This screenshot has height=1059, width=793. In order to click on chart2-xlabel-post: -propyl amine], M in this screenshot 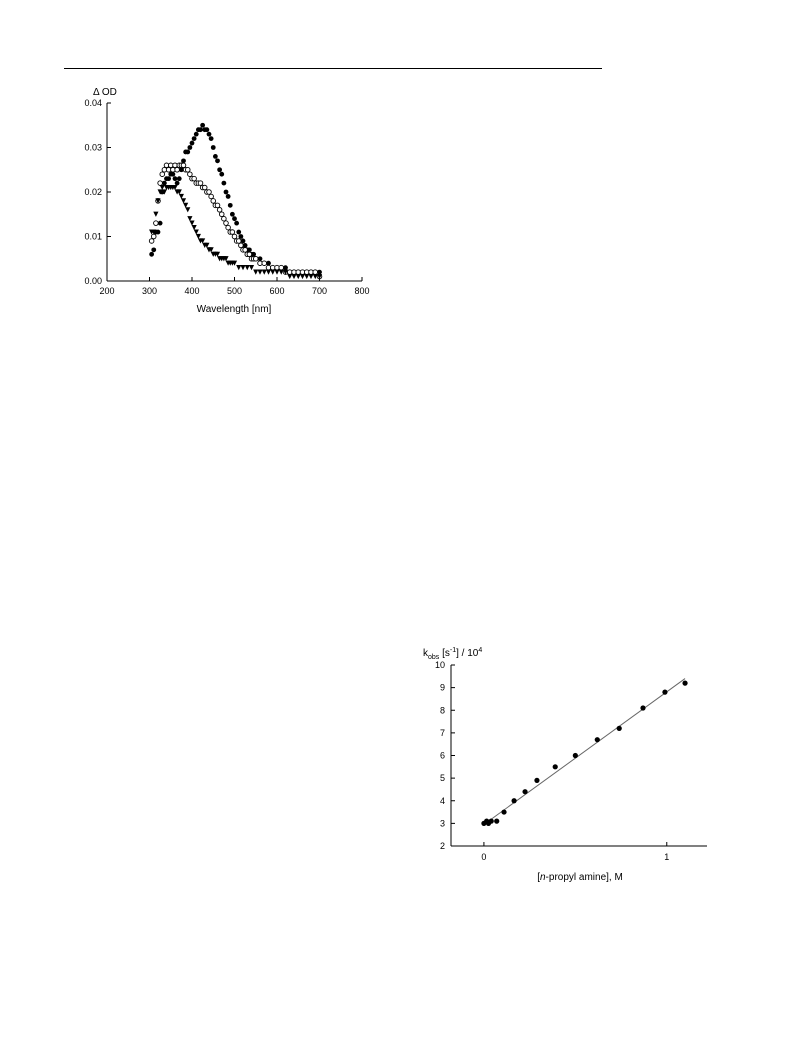, I will do `click(584, 877)`.